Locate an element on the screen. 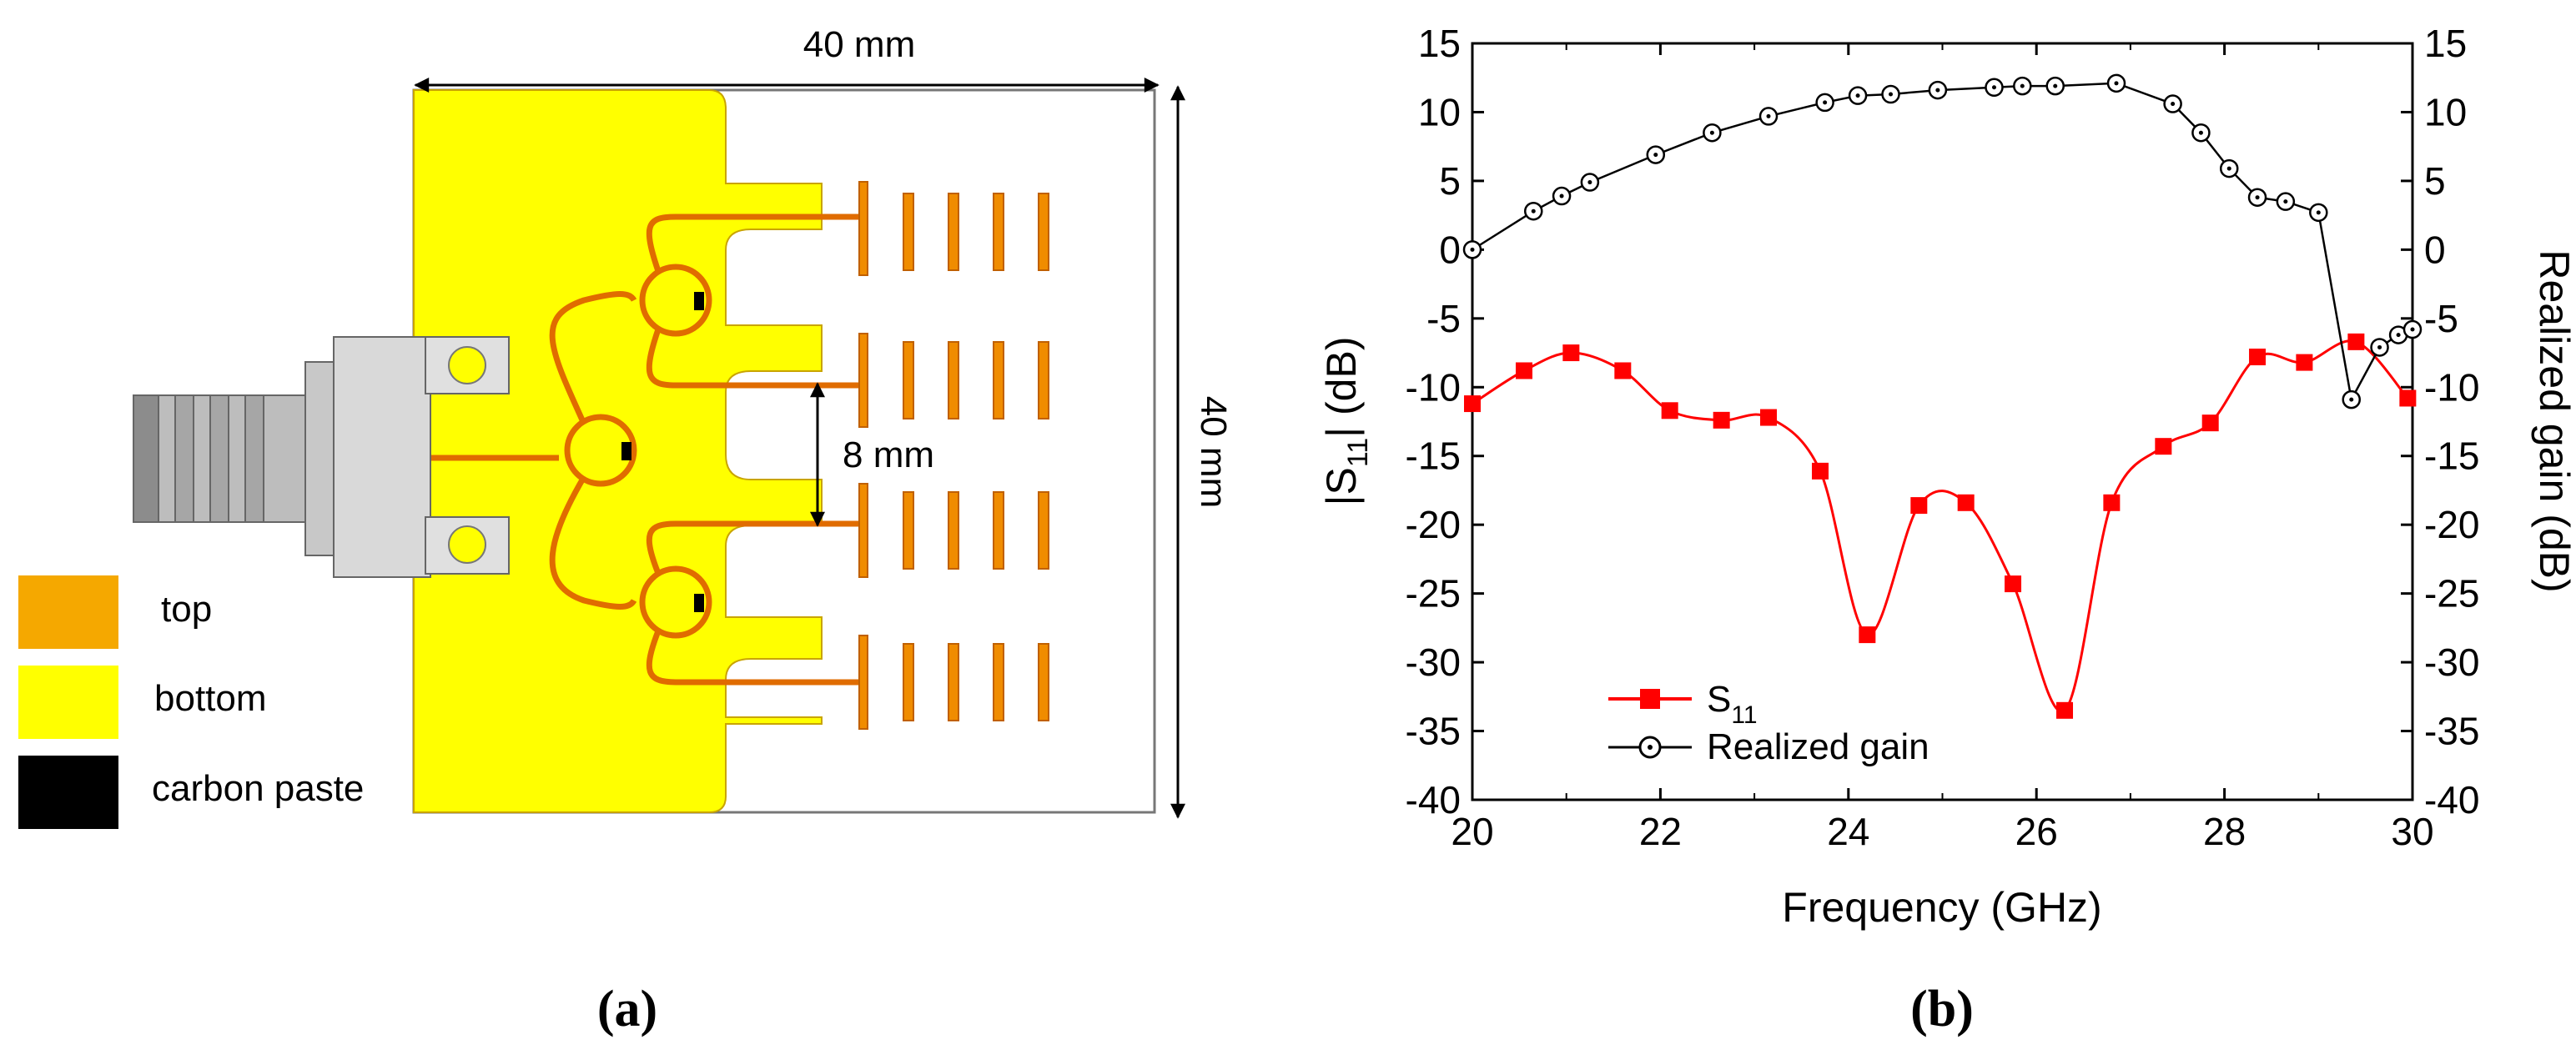 The image size is (2576, 1060). y-left-tick-label: -40 is located at coordinates (1433, 799).